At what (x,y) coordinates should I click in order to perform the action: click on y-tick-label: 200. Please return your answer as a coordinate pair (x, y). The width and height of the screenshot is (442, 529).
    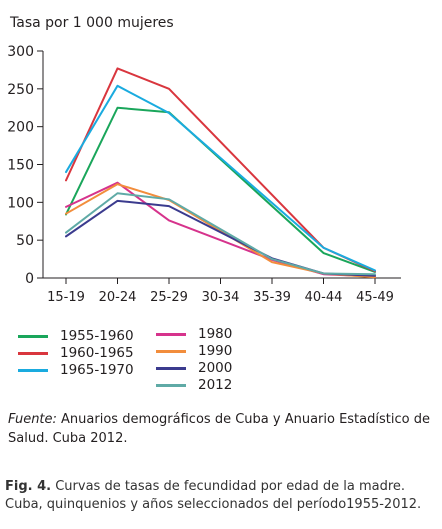
    Looking at the image, I should click on (20, 128).